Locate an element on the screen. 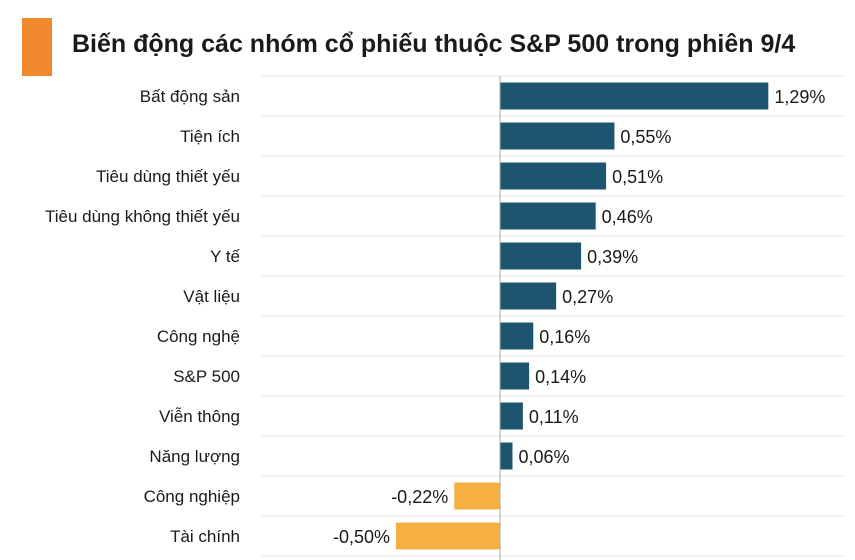 This screenshot has width=855, height=560. data-label: 0,46% is located at coordinates (627, 217).